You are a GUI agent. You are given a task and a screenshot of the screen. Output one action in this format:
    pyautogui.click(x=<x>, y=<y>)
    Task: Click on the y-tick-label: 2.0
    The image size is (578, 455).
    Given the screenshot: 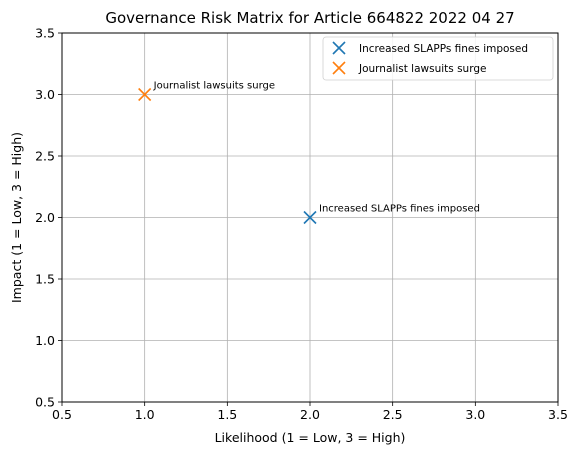 What is the action you would take?
    pyautogui.click(x=45, y=217)
    